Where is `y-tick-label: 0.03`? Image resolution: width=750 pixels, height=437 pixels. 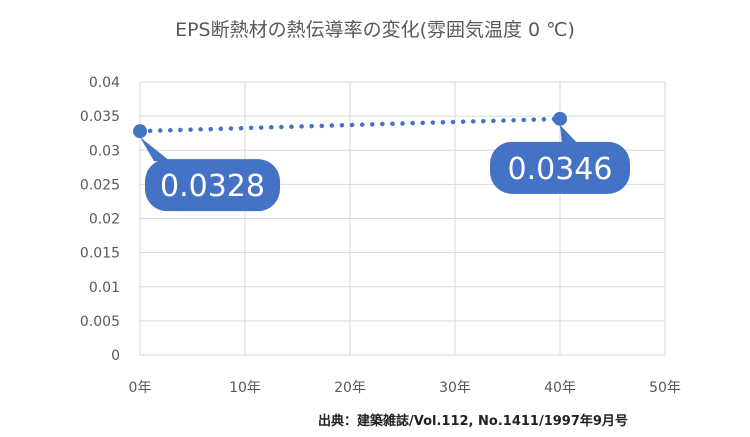 y-tick-label: 0.03 is located at coordinates (104, 151).